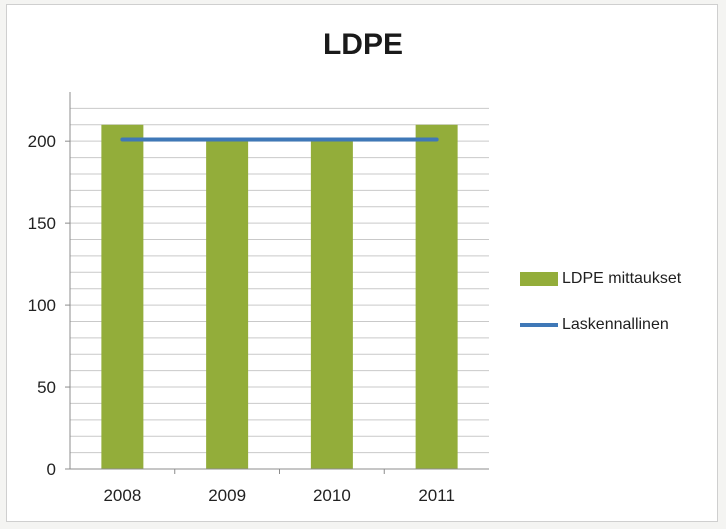 Image resolution: width=726 pixels, height=529 pixels. Describe the element at coordinates (51, 469) in the screenshot. I see `y-tick-label: 0` at that location.